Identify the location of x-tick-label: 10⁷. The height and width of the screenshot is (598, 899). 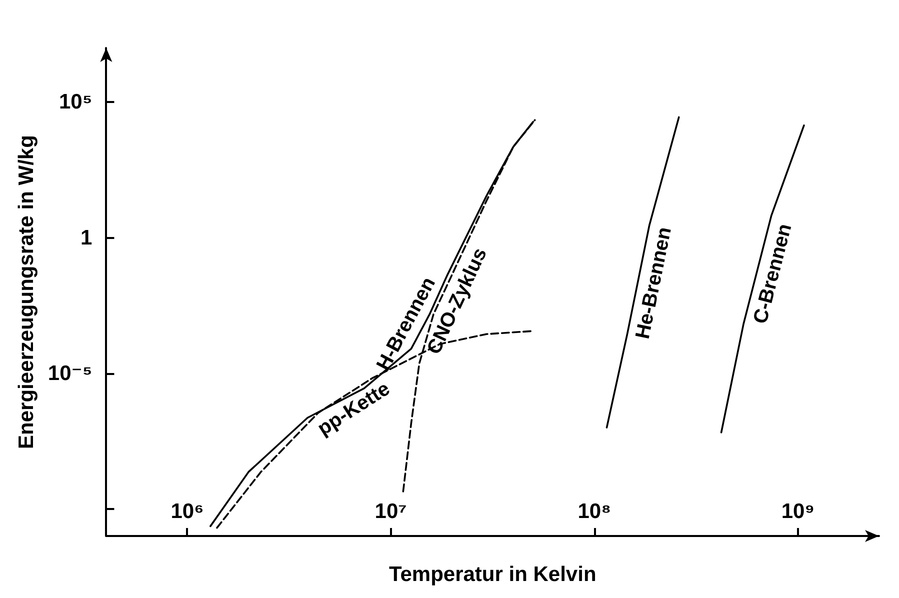
(390, 511).